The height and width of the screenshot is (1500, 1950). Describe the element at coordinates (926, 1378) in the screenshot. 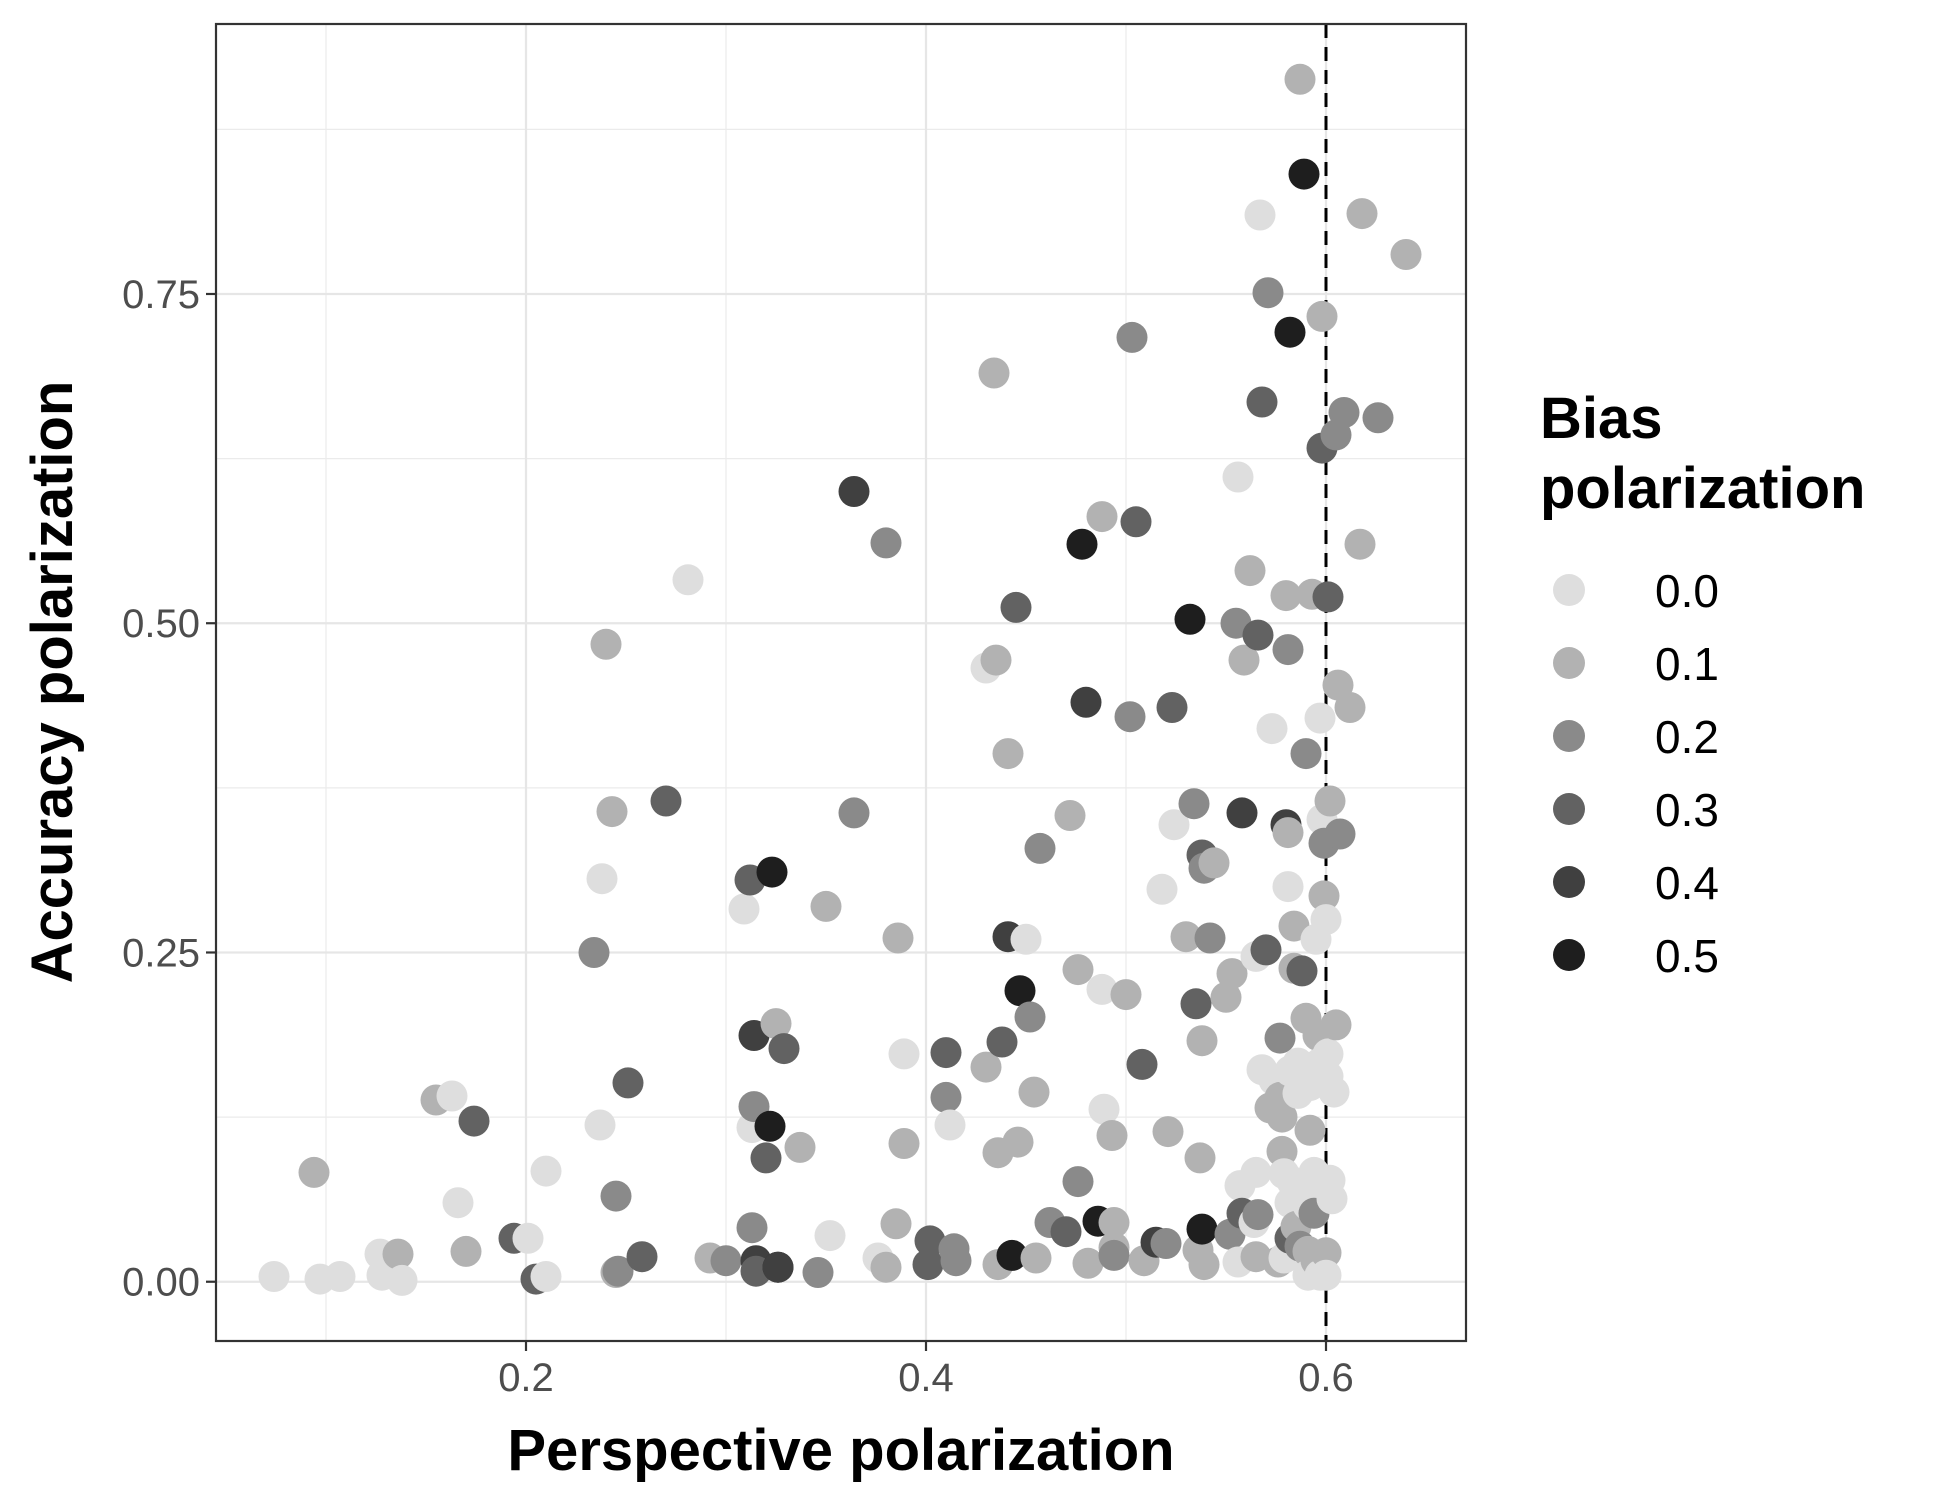

I see `x-tick-label: 0.4` at that location.